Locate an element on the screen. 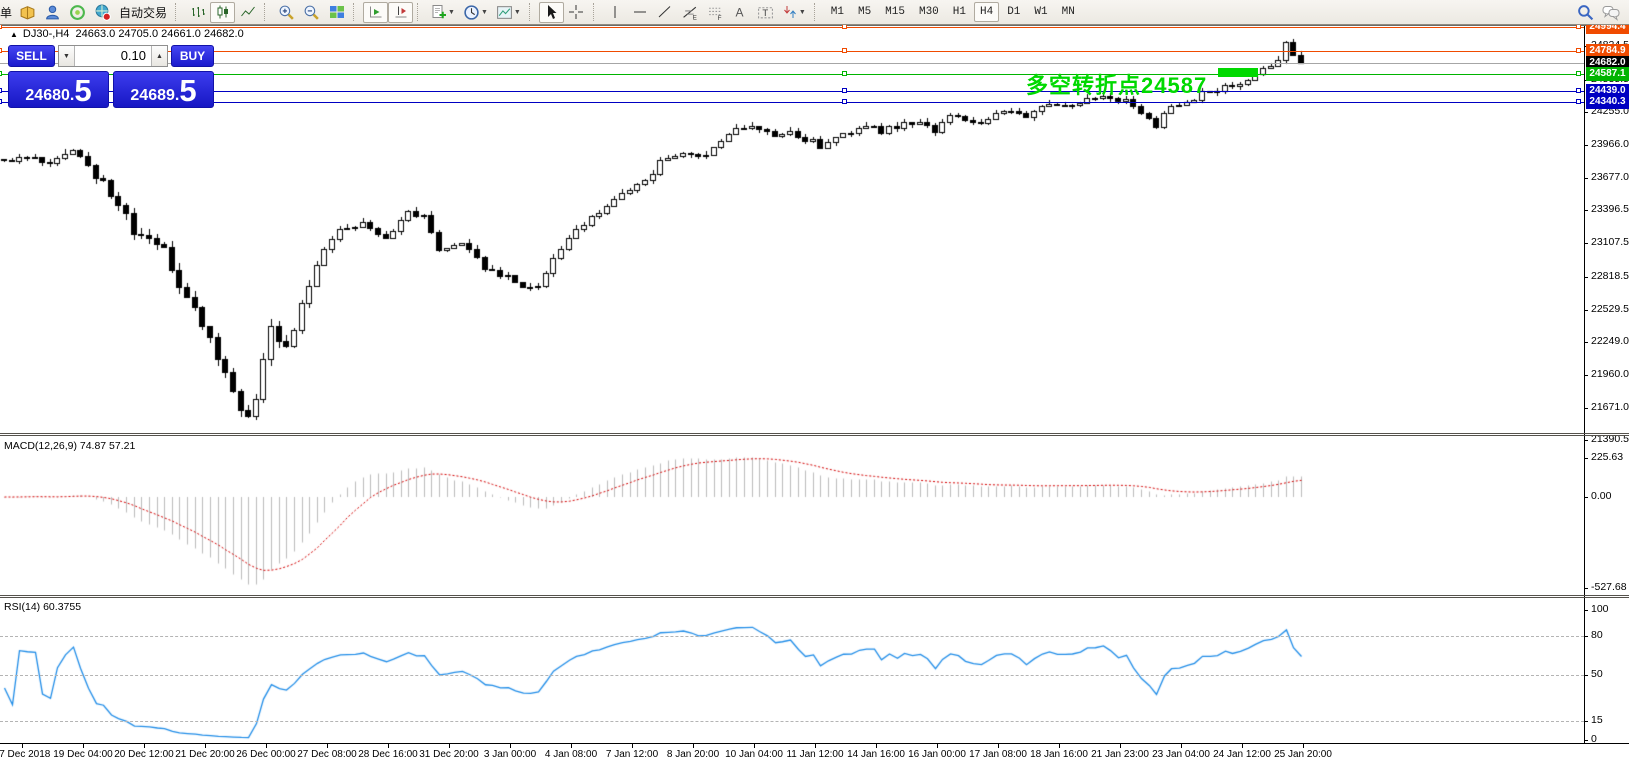  cycle-lines-tool-icon: F is located at coordinates (715, 12).